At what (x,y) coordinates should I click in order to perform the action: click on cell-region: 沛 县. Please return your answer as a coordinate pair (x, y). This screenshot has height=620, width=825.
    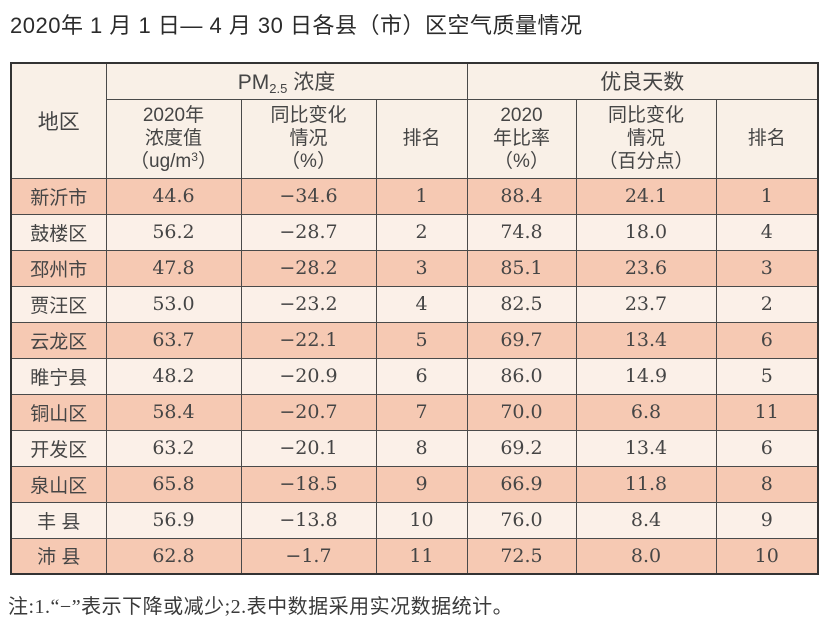
    Looking at the image, I should click on (58, 556).